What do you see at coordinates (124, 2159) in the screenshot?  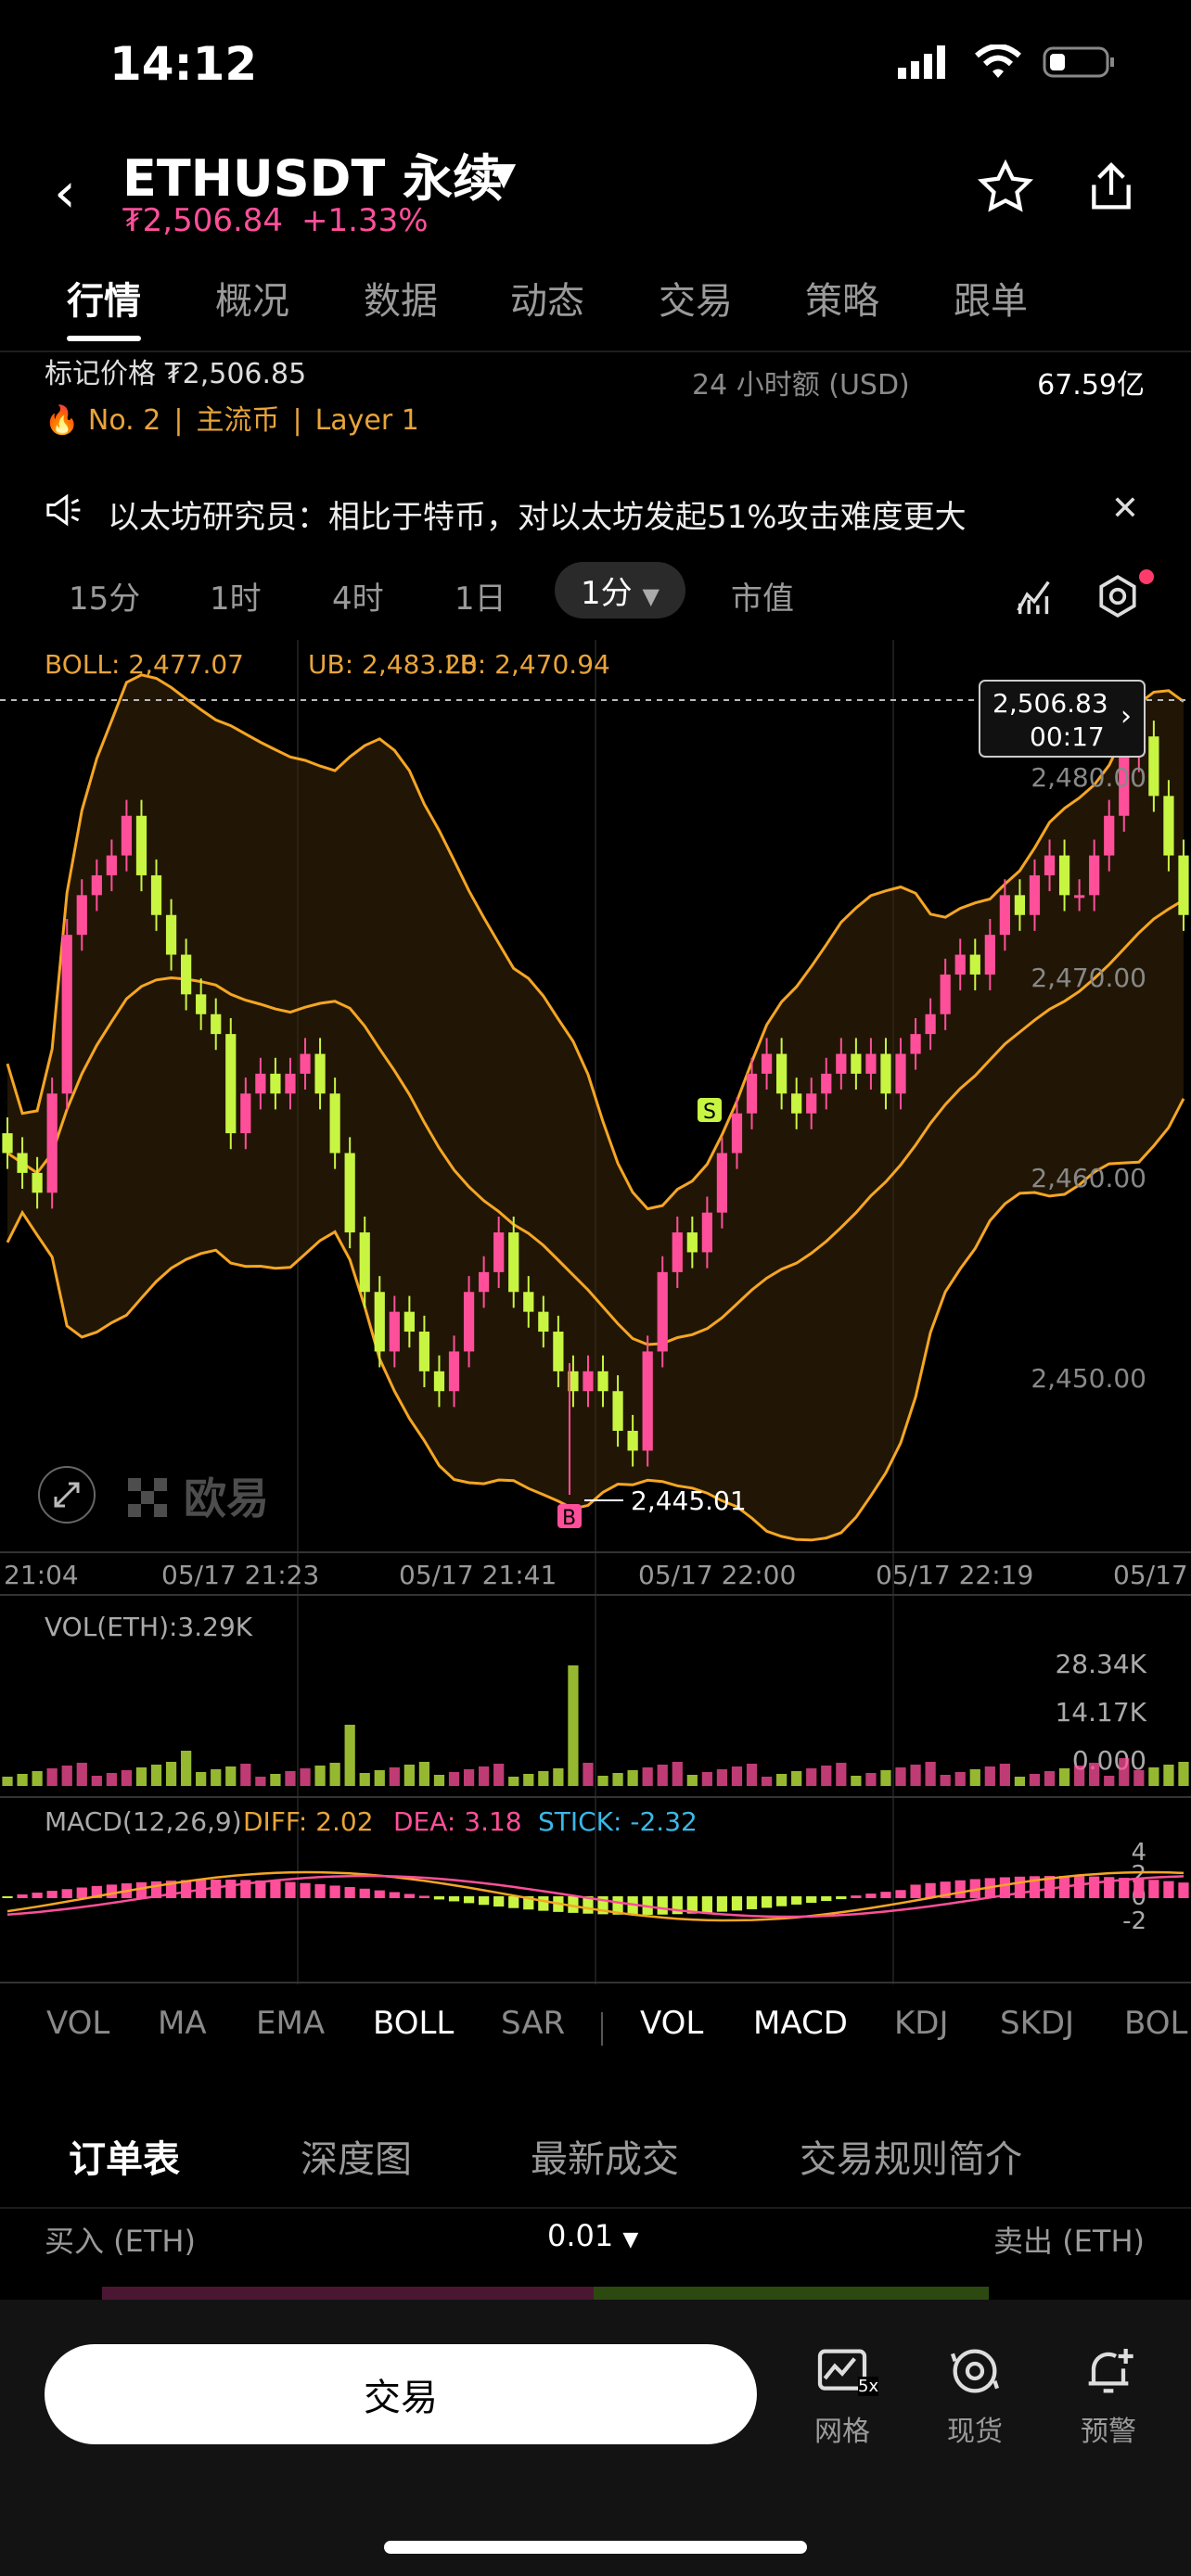 I see `tab-orderbook: 订单表` at bounding box center [124, 2159].